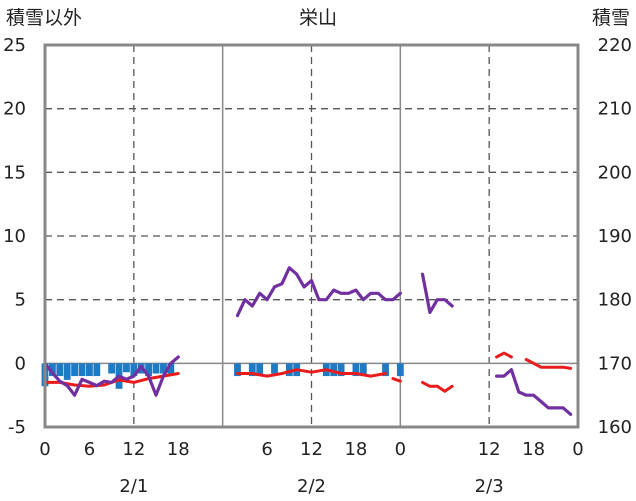  Describe the element at coordinates (133, 486) in the screenshot. I see `date-label: 2/1` at that location.